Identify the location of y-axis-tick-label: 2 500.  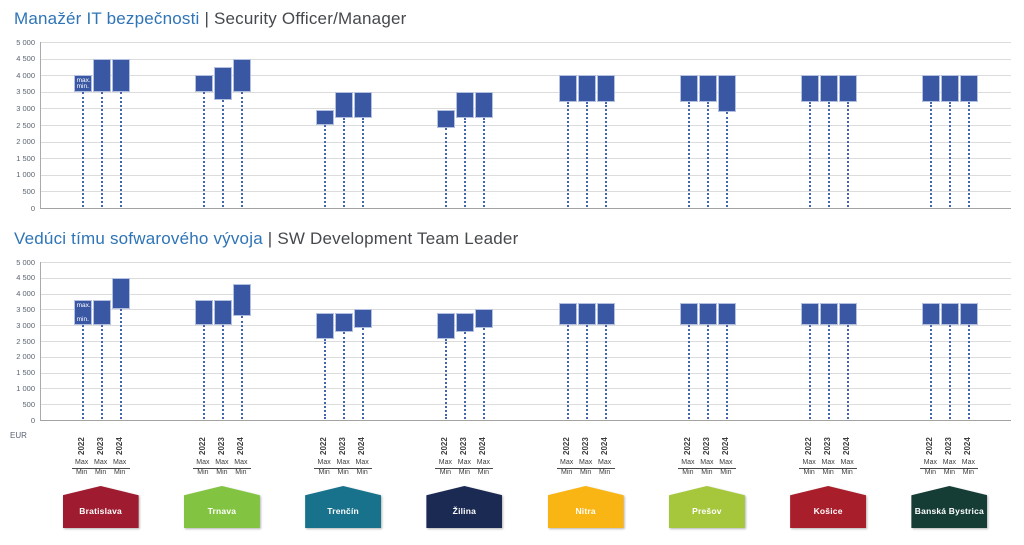
(25, 125).